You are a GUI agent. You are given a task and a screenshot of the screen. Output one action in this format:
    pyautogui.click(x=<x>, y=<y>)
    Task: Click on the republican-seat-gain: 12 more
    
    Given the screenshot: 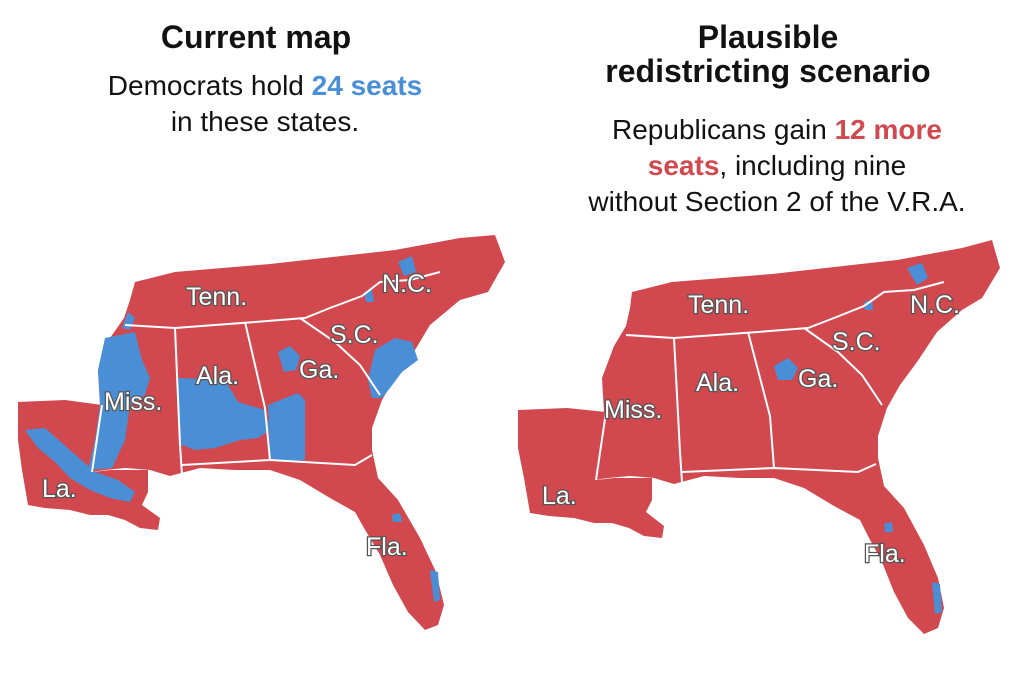 What is the action you would take?
    pyautogui.click(x=888, y=129)
    